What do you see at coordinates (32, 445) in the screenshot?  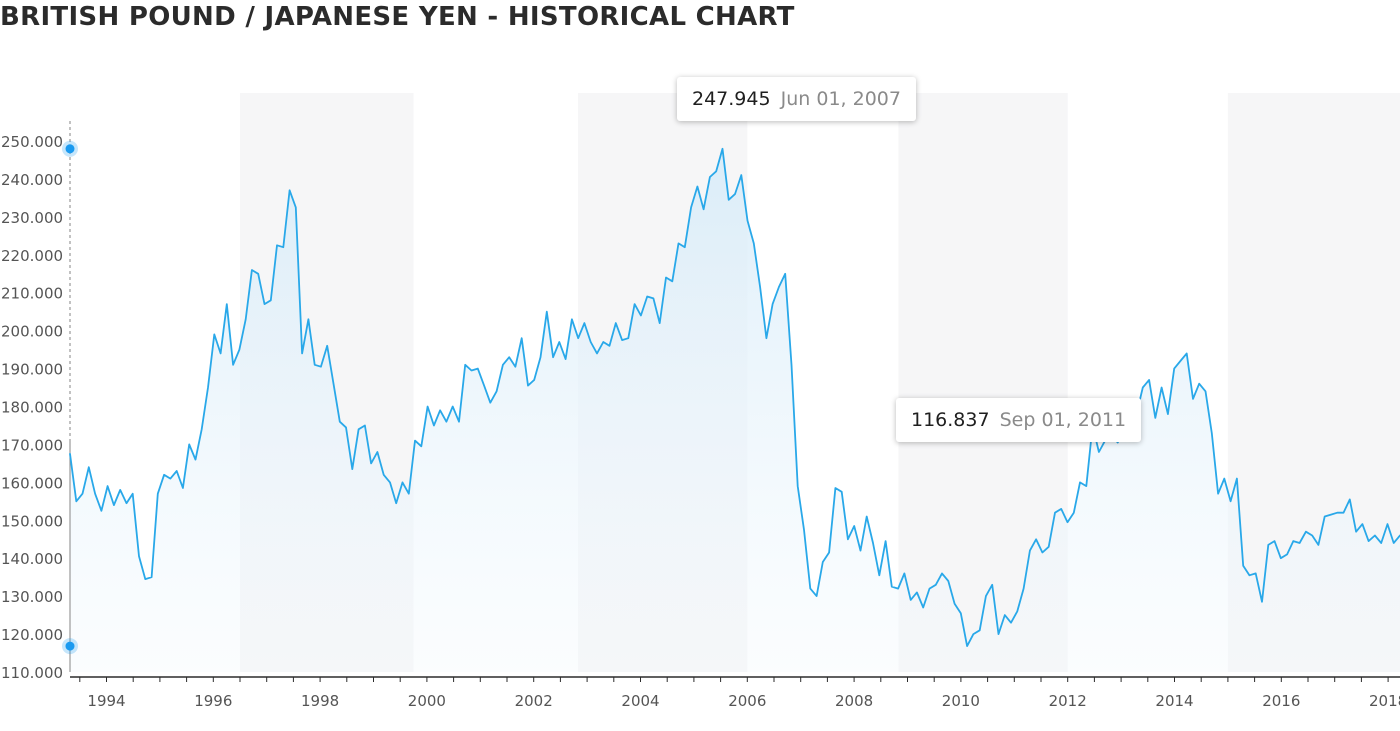 I see `y-tick-label: 170.000` at bounding box center [32, 445].